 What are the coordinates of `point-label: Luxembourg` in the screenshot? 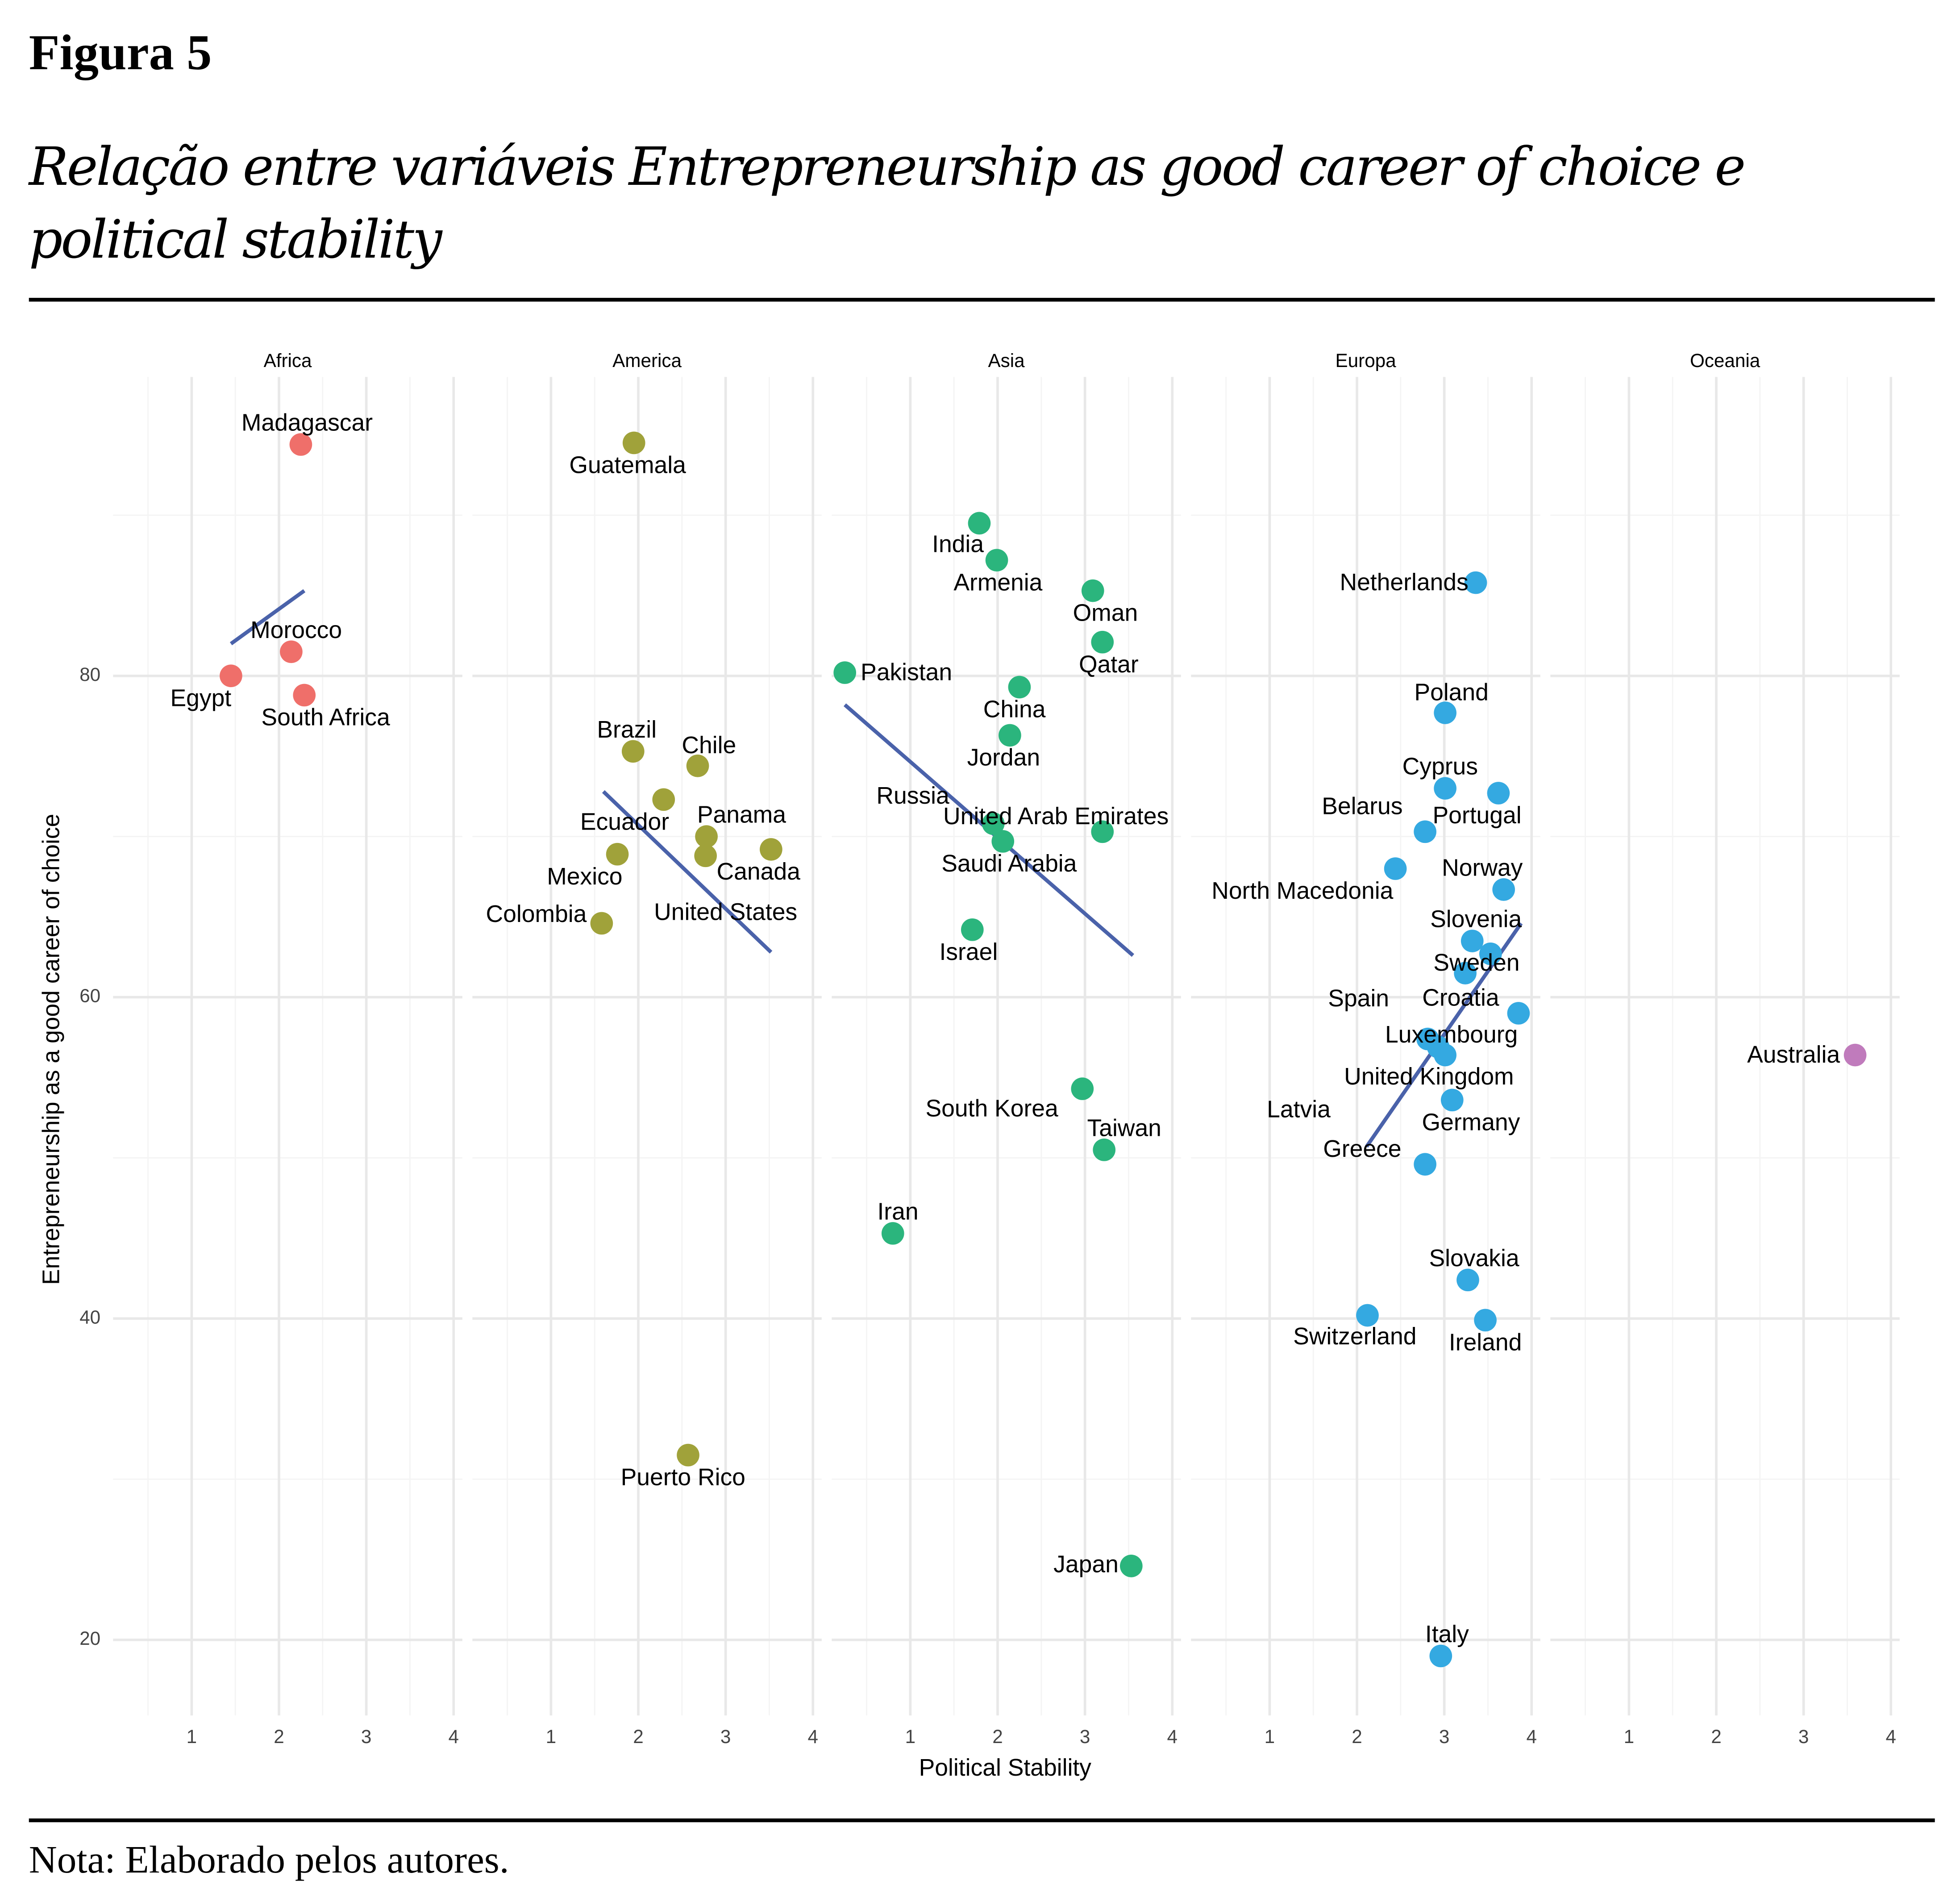 It's located at (1452, 1035).